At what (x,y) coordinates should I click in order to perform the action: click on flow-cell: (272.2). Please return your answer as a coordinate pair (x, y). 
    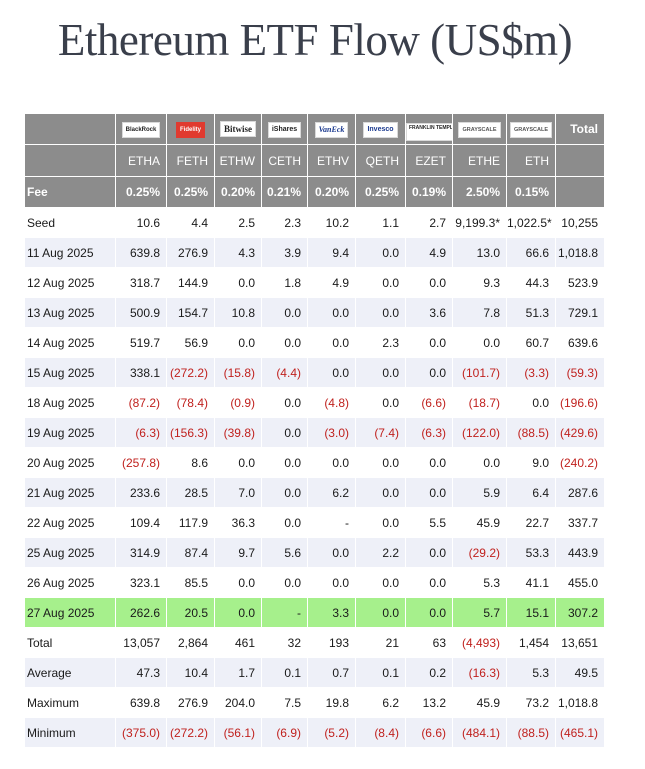
    Looking at the image, I should click on (190, 372).